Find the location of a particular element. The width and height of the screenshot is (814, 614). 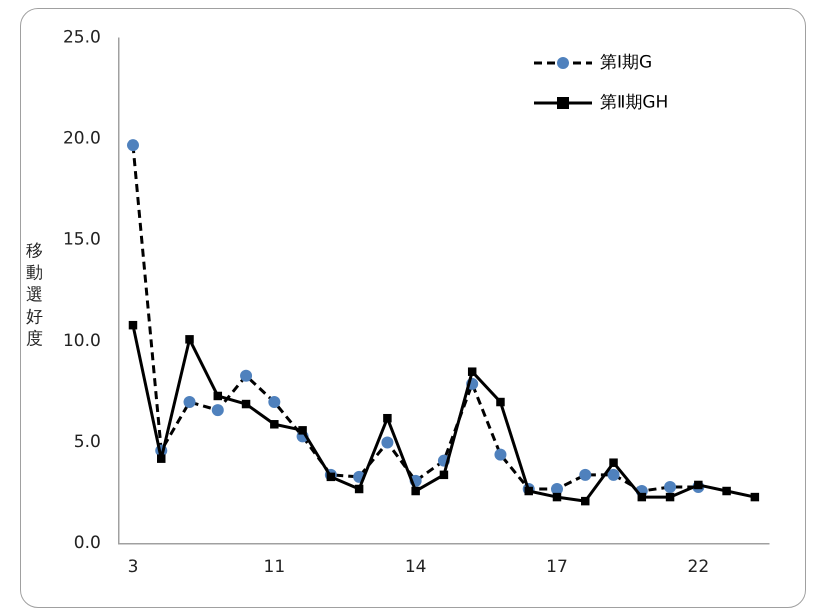

y-tick-label: 5.0 is located at coordinates (87, 442).